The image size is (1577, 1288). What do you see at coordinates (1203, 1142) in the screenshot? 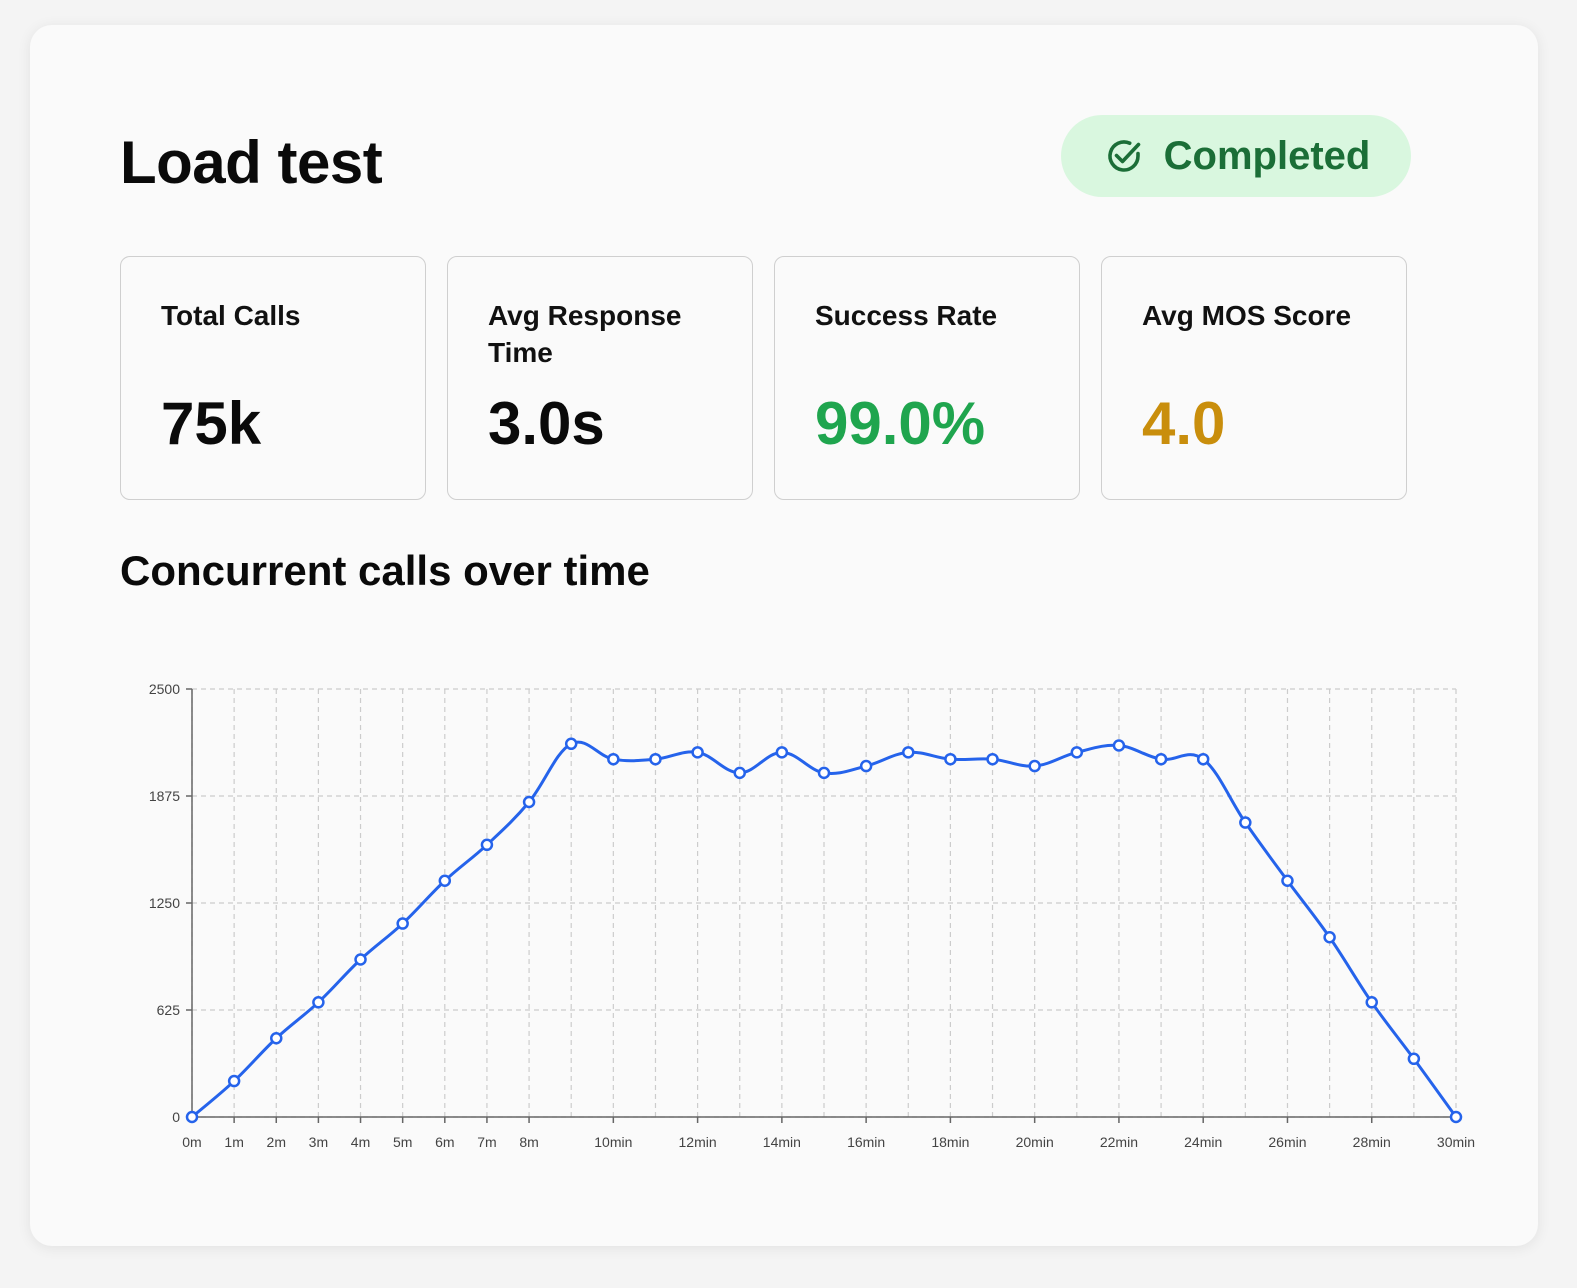
I see `x-tick-label: 24min` at bounding box center [1203, 1142].